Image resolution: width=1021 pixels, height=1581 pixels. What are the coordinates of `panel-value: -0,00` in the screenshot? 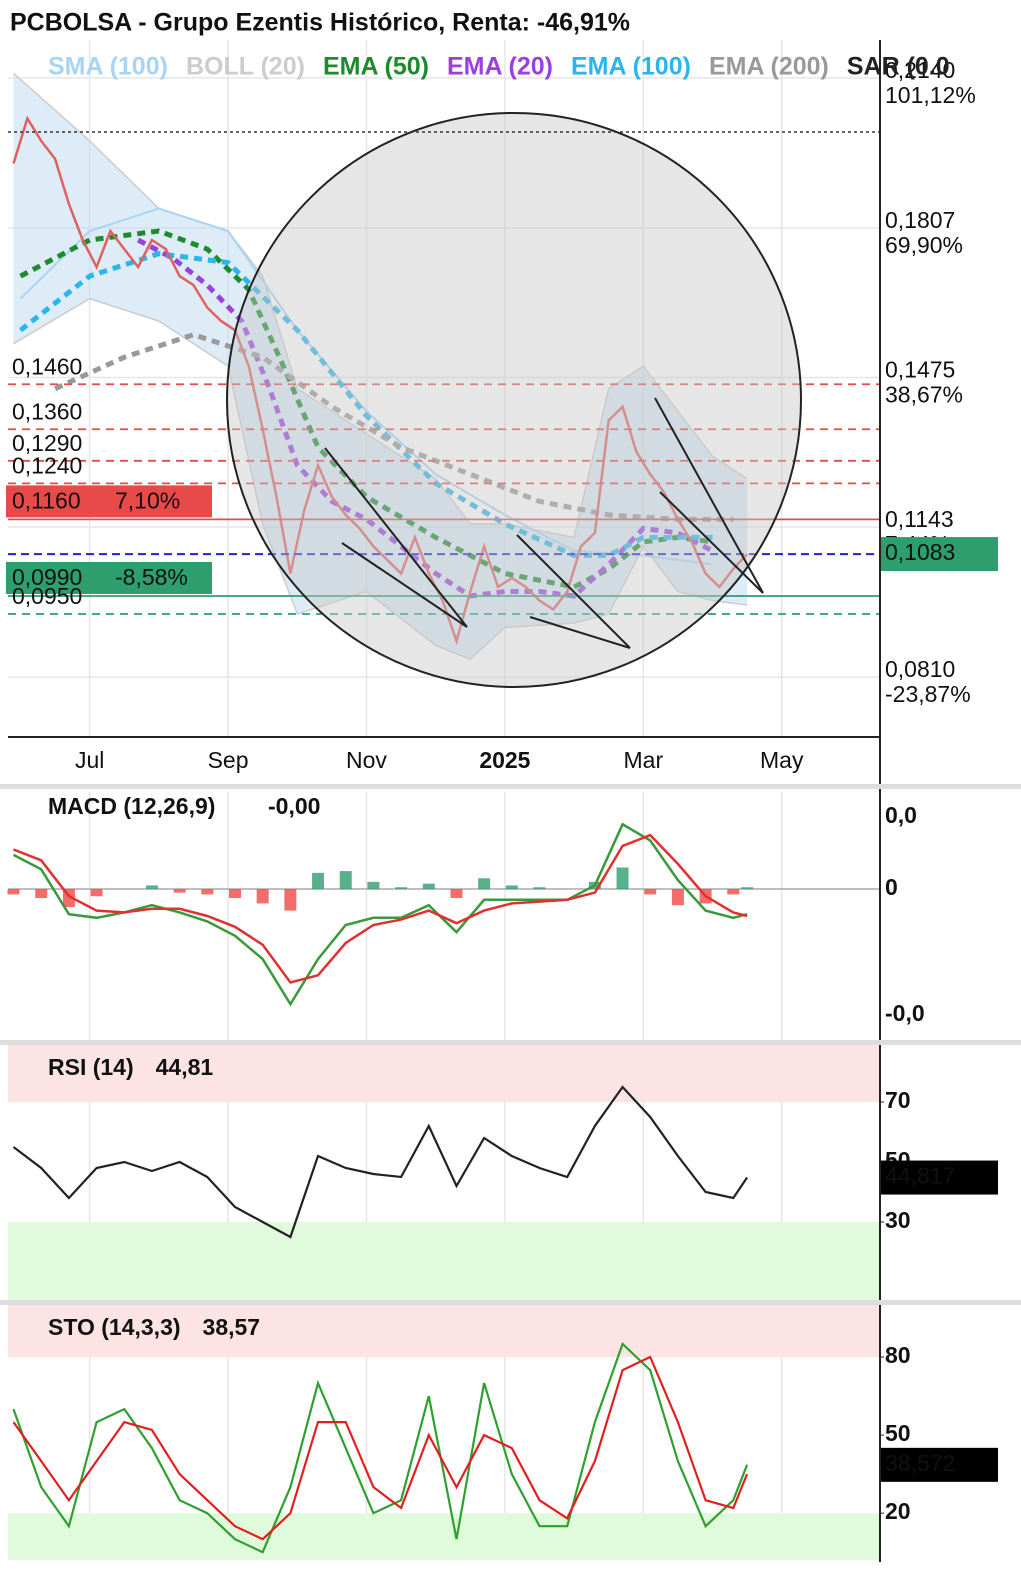 It's located at (294, 806).